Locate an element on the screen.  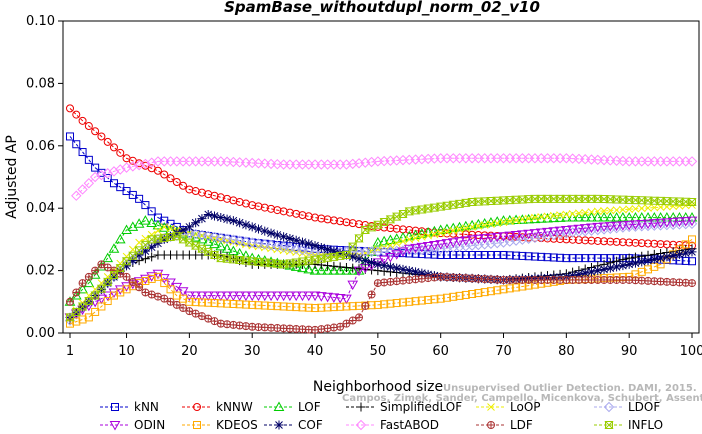
y-tick-label: 0.10 is located at coordinates (40, 21).